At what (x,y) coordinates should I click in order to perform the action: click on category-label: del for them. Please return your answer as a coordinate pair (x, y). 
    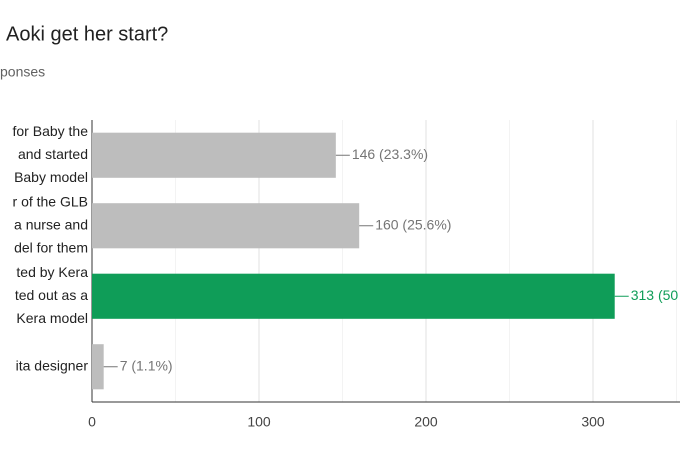
    Looking at the image, I should click on (51, 247).